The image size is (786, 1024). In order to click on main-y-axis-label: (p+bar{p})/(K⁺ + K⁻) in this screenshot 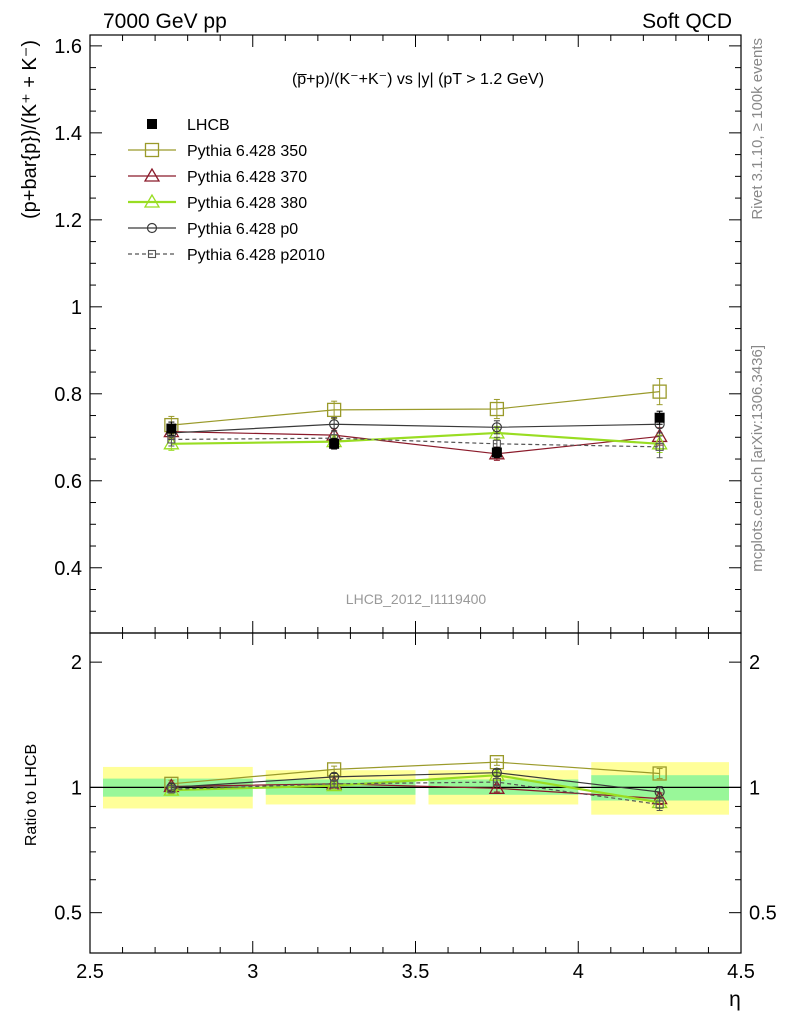, I will do `click(30, 129)`.